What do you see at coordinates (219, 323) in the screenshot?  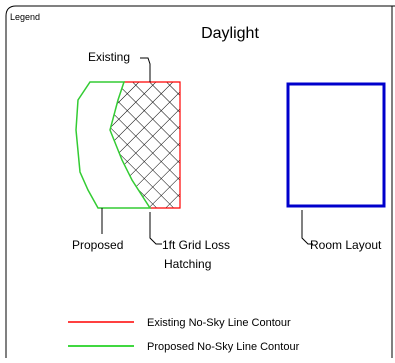 I see `legend-label-existing: Existing No-Sky Line Contour` at bounding box center [219, 323].